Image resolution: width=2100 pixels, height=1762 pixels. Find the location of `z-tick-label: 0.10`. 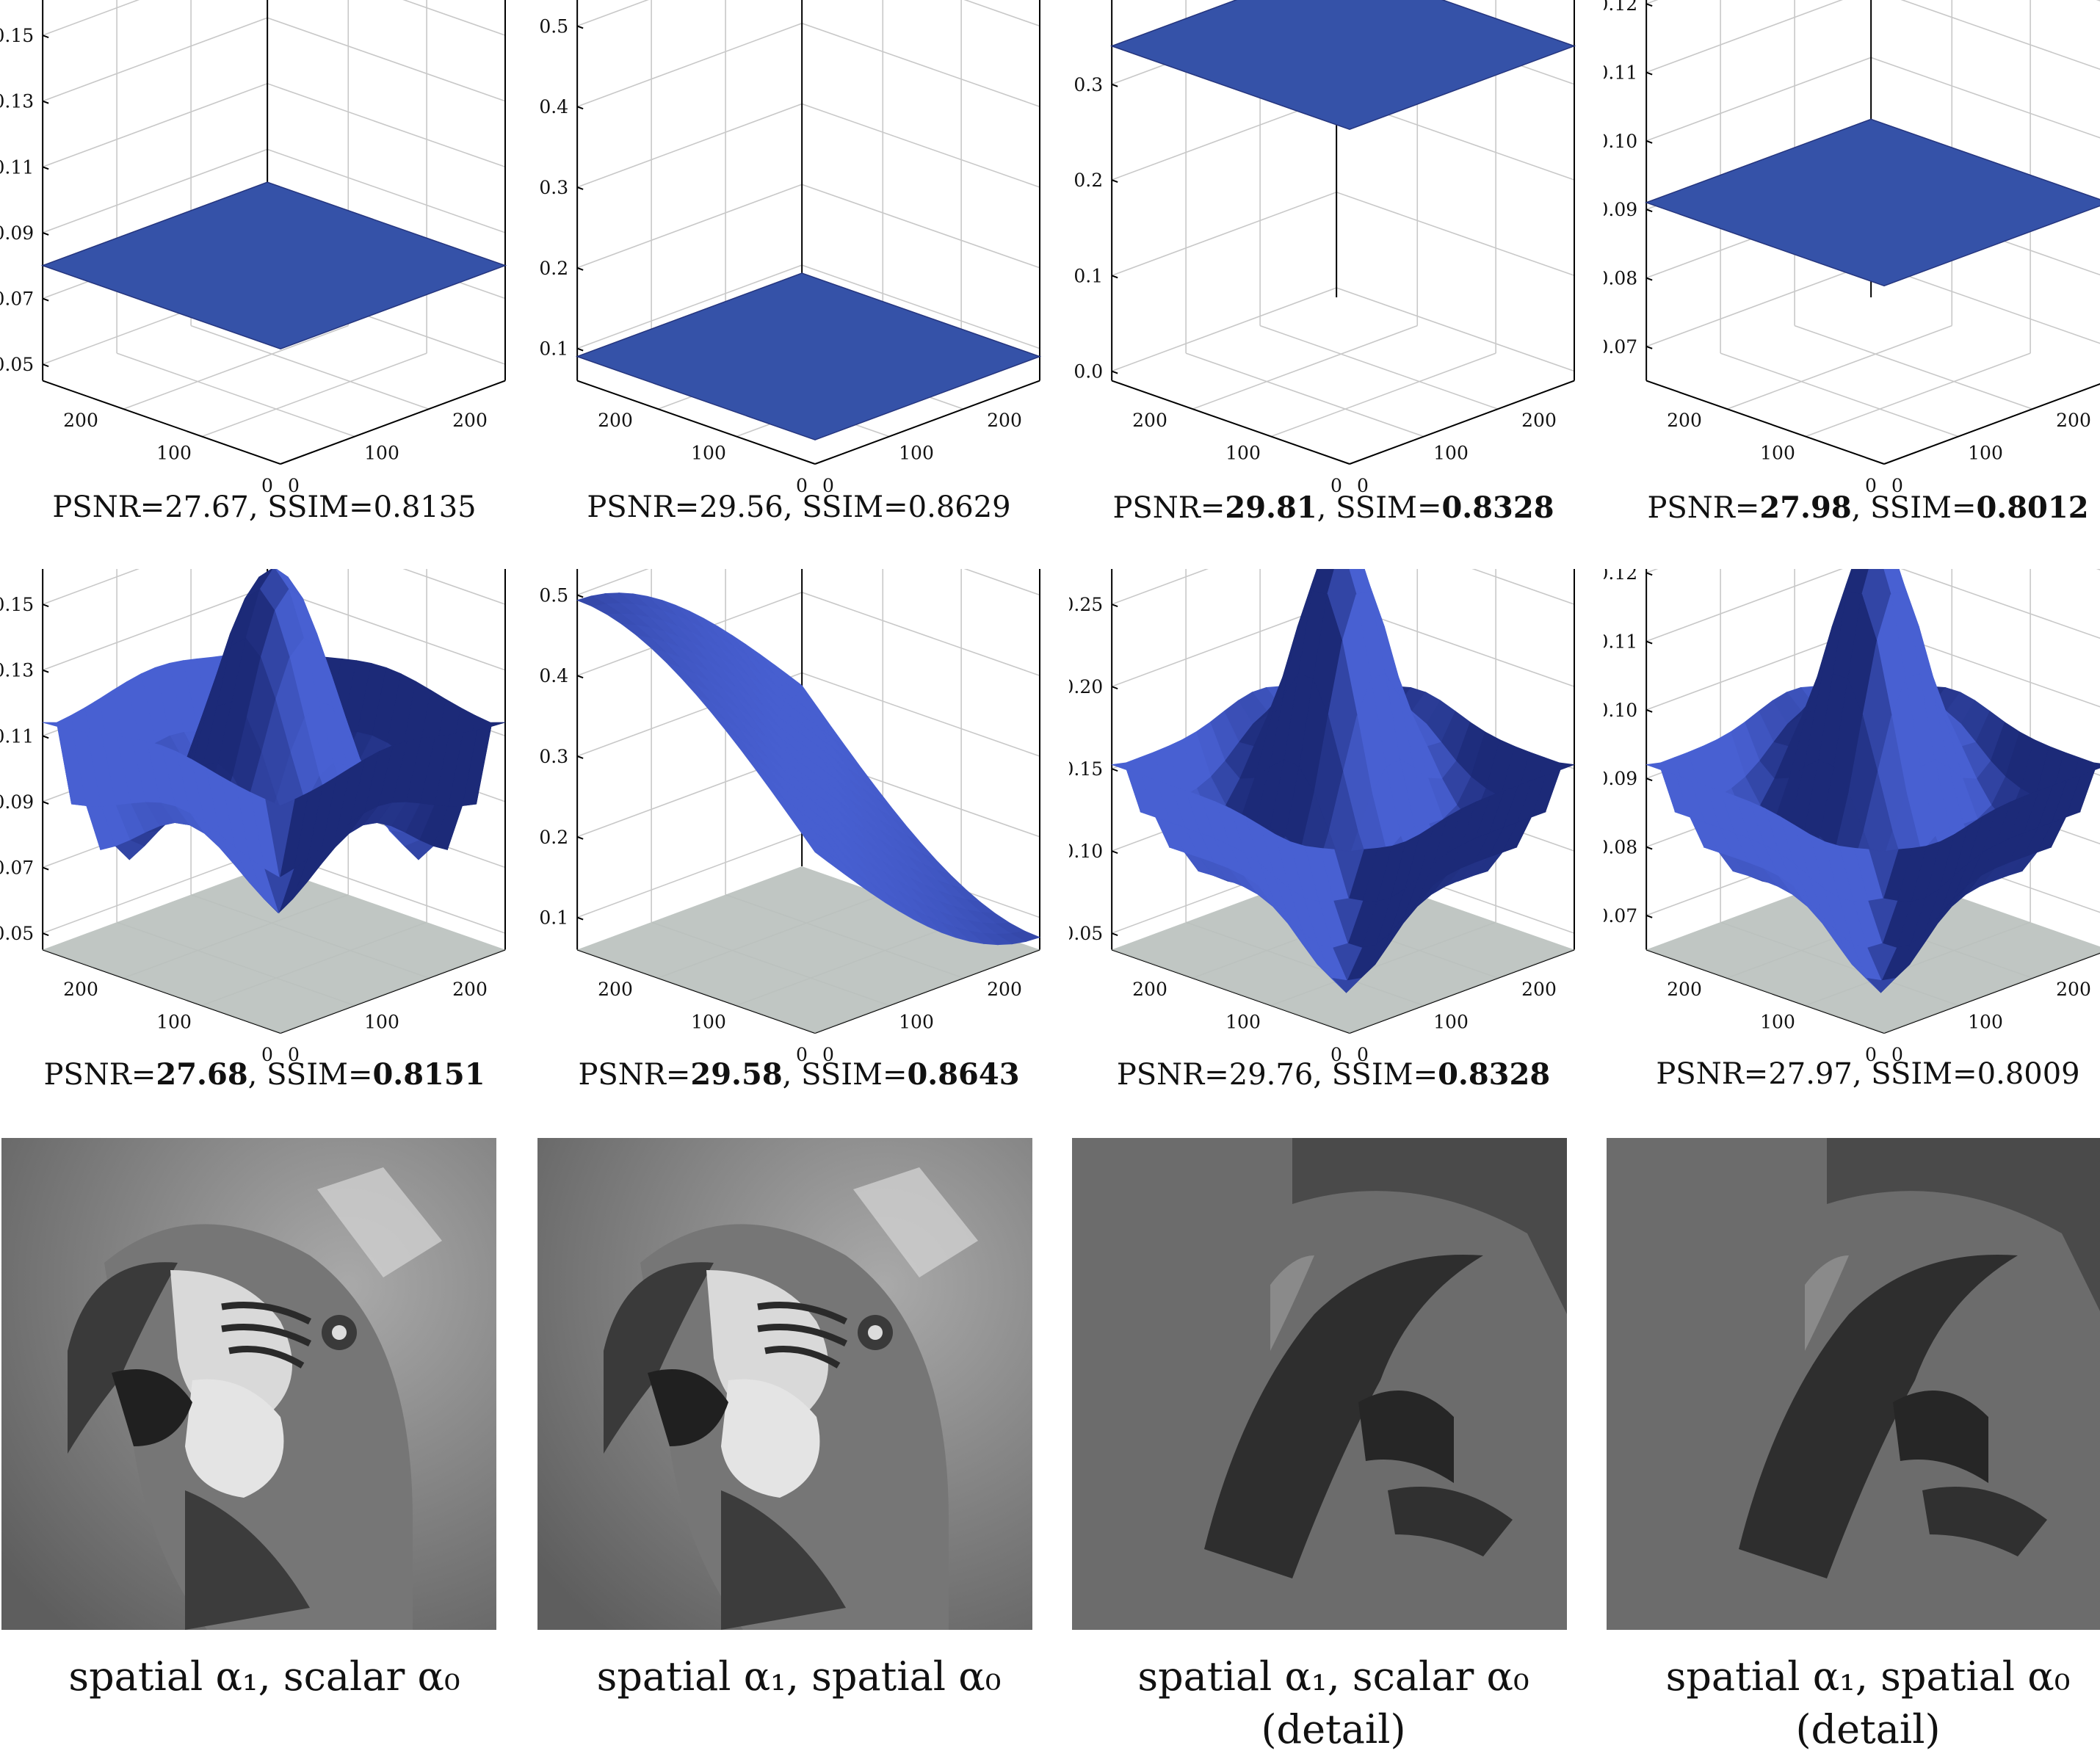

z-tick-label: 0.10 is located at coordinates (1620, 141).